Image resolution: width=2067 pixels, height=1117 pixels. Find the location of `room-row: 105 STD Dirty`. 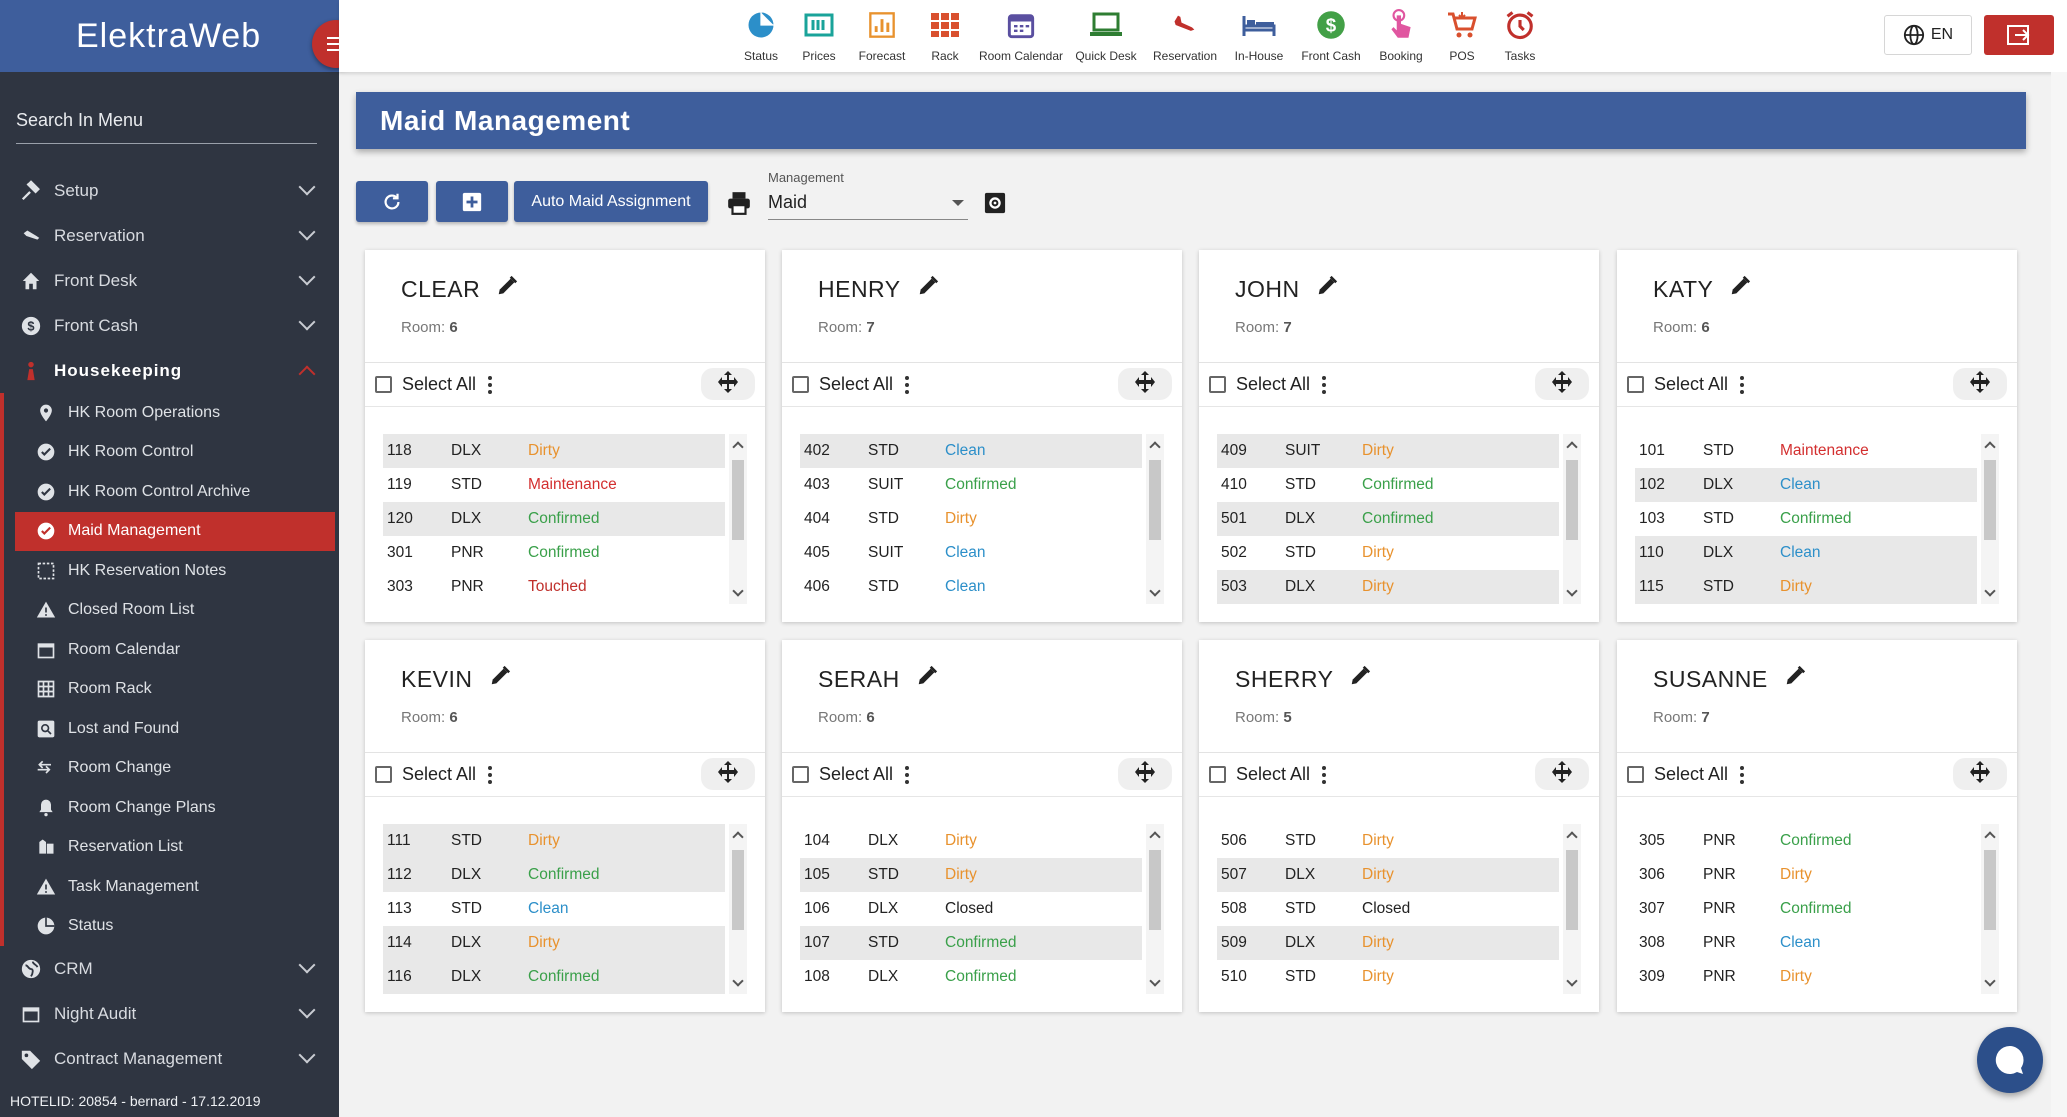

room-row: 105 STD Dirty is located at coordinates (971, 875).